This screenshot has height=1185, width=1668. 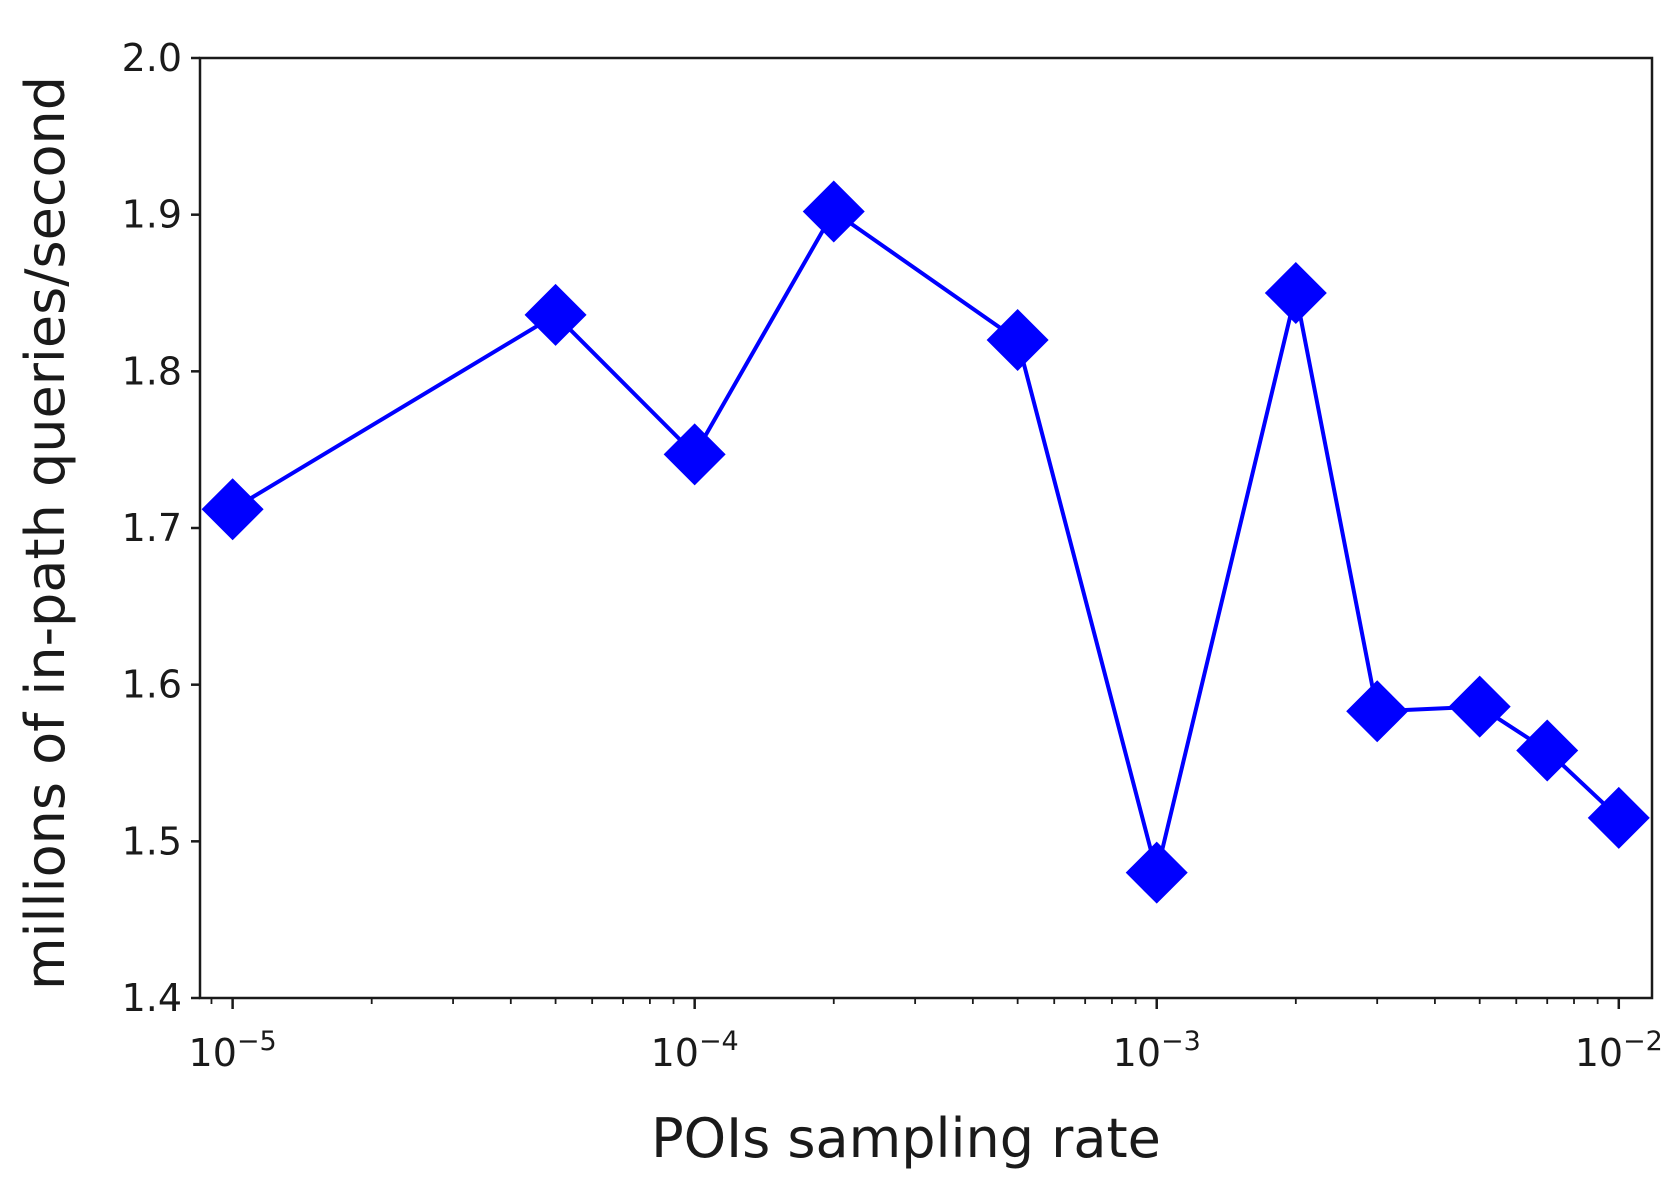 I want to click on y-tick-labels: 1.4 1.5 1.6 1.7 1.8 1.9 2.0, so click(x=152, y=528).